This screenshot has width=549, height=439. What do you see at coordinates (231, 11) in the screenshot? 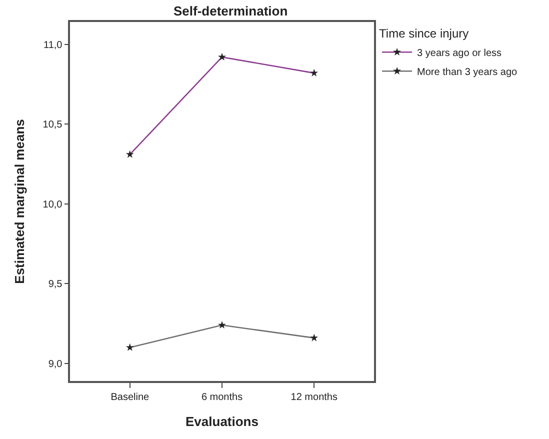
I see `chart-title: Self-determination` at bounding box center [231, 11].